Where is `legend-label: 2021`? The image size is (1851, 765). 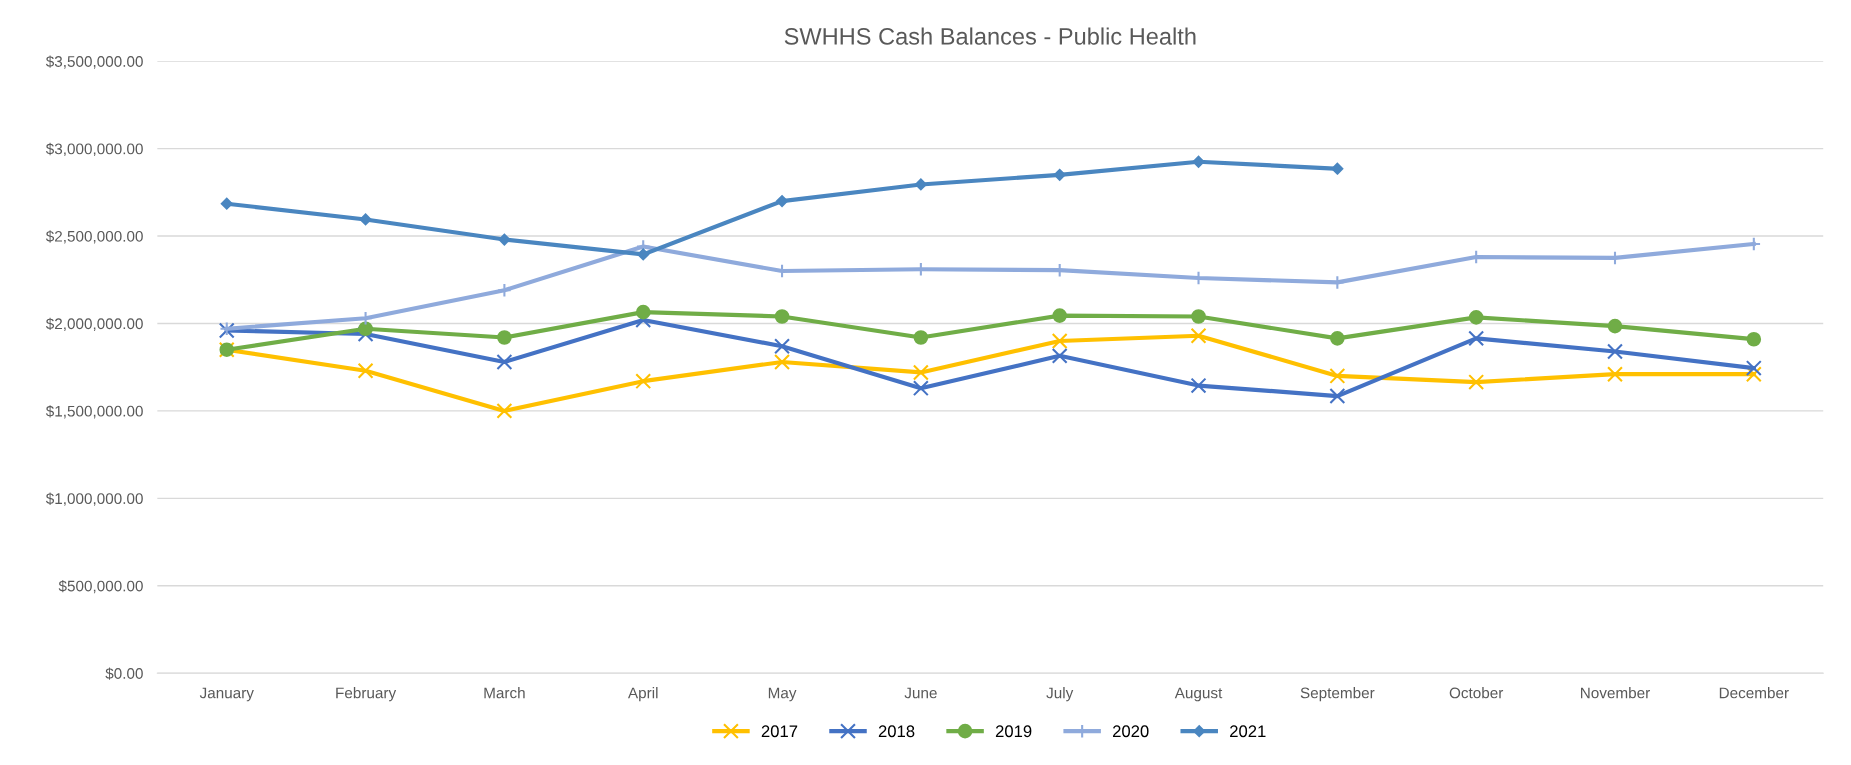 legend-label: 2021 is located at coordinates (1248, 731).